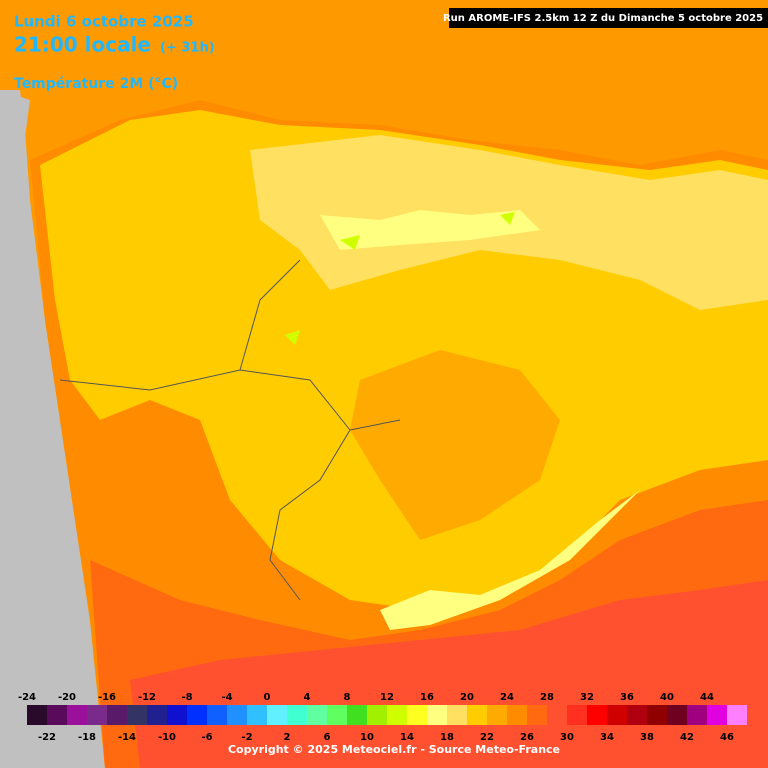  Describe the element at coordinates (347, 697) in the screenshot. I see `legend-label-upper: 8` at that location.